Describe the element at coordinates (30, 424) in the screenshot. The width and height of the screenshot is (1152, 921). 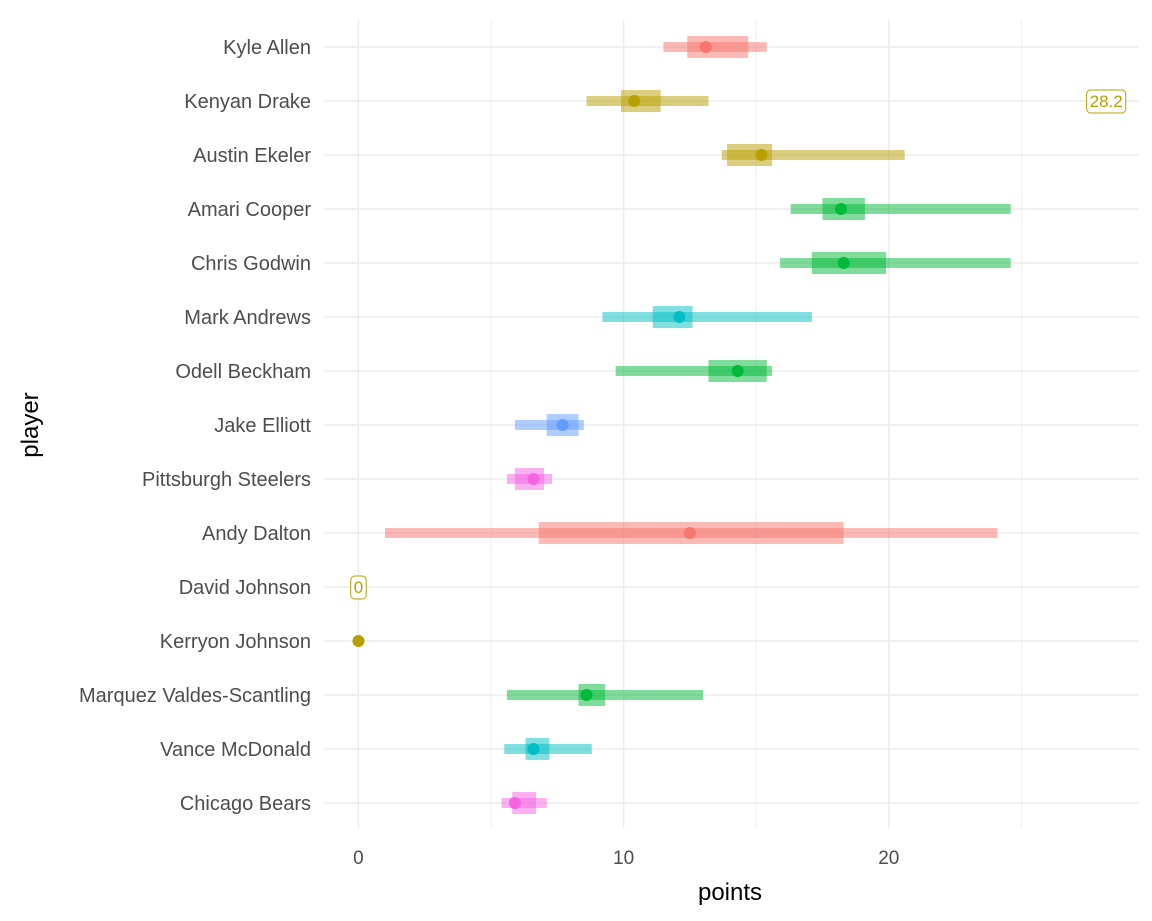
I see `y-axis-title: player` at that location.